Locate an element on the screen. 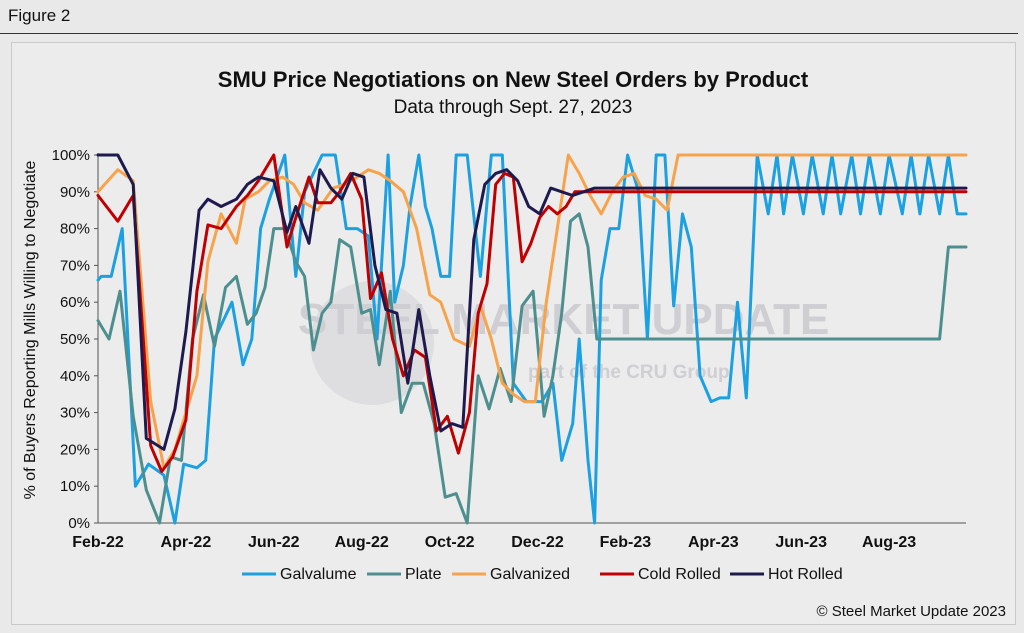 This screenshot has height=633, width=1024. y-tick-label: 50% is located at coordinates (75, 339).